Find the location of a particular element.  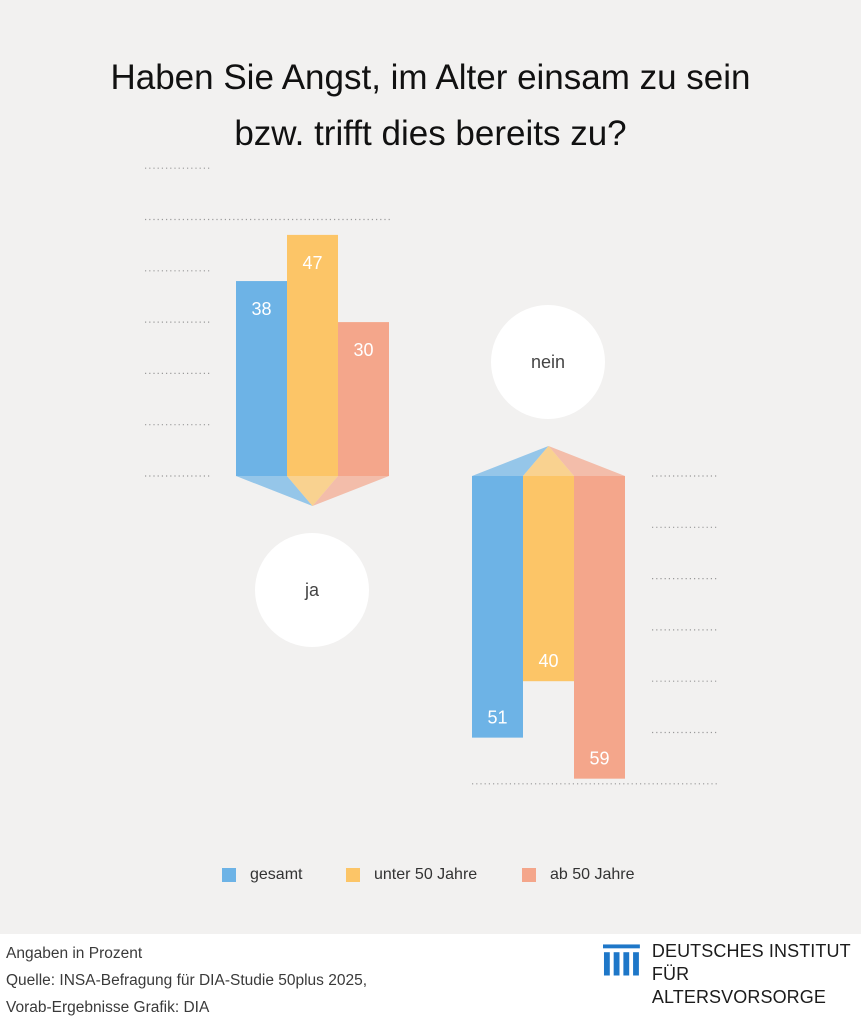

data-label-ja-2: 30 is located at coordinates (363, 350).